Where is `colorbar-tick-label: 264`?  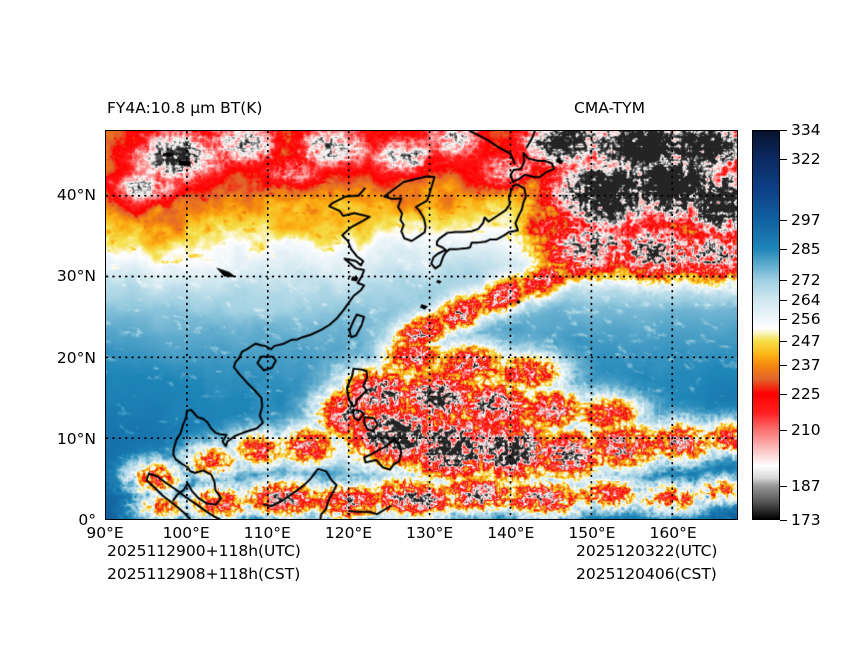
colorbar-tick-label: 264 is located at coordinates (806, 299).